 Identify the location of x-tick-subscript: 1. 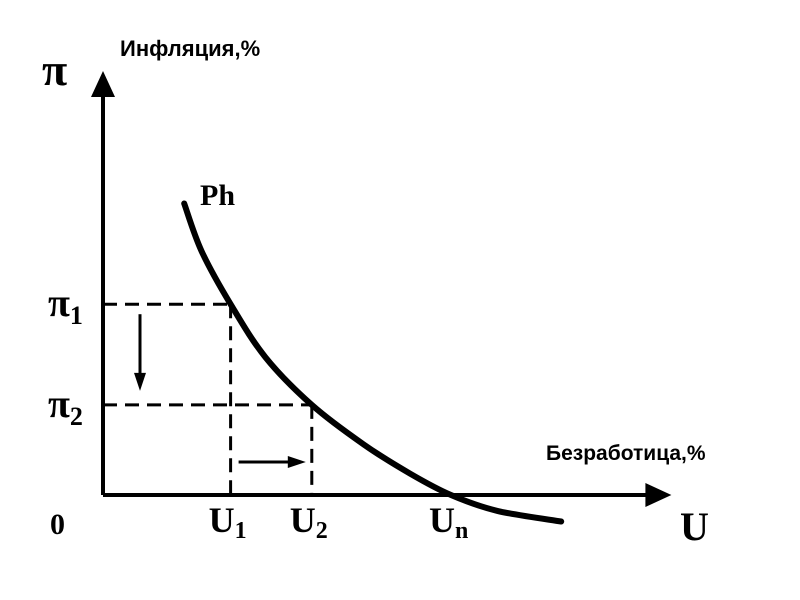
(241, 531).